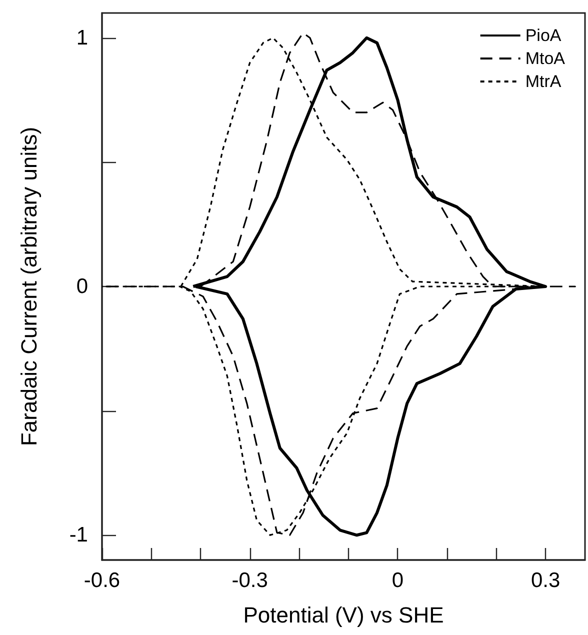  I want to click on y-tick-label: 0, so click(82, 286).